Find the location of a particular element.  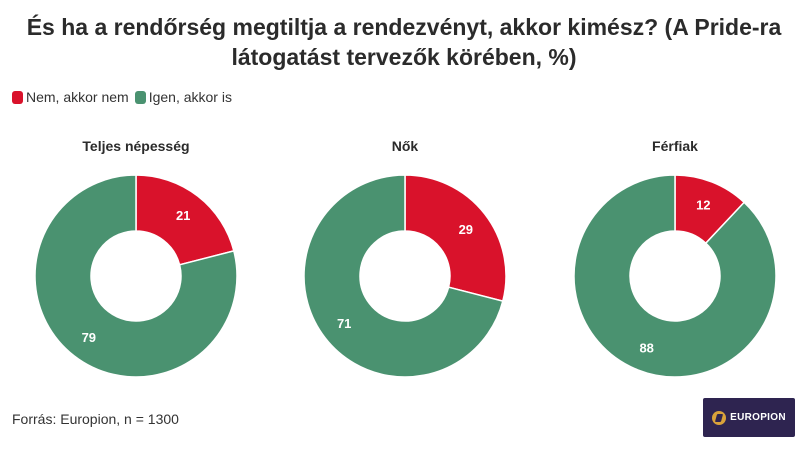

panel-title: Teljes népesség is located at coordinates (135, 146).